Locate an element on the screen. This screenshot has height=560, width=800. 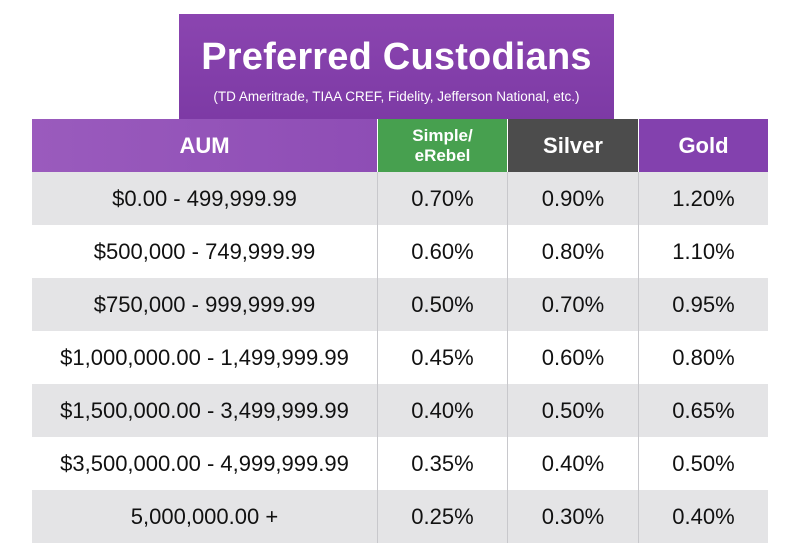
header-silver: Silver is located at coordinates (572, 145).